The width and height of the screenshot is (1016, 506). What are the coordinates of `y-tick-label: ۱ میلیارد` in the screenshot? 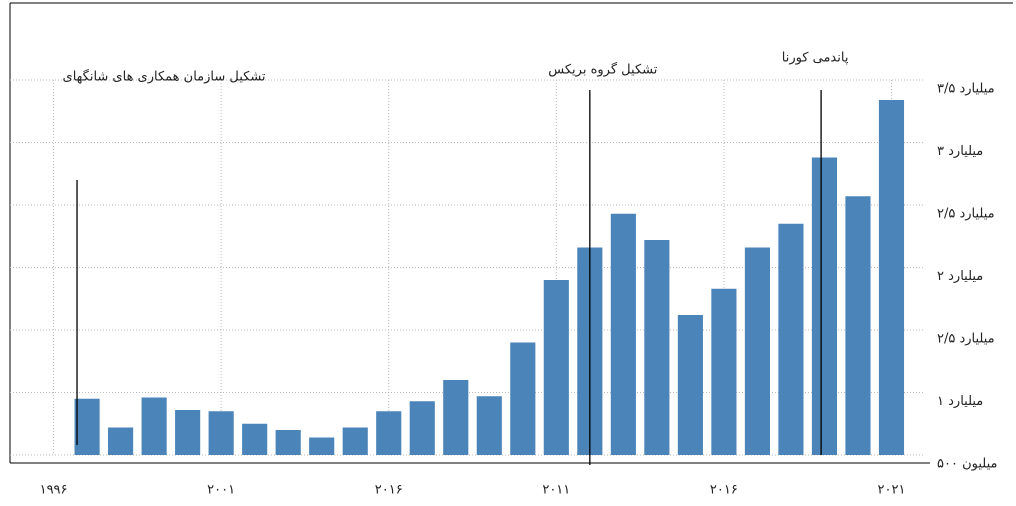 It's located at (960, 401).